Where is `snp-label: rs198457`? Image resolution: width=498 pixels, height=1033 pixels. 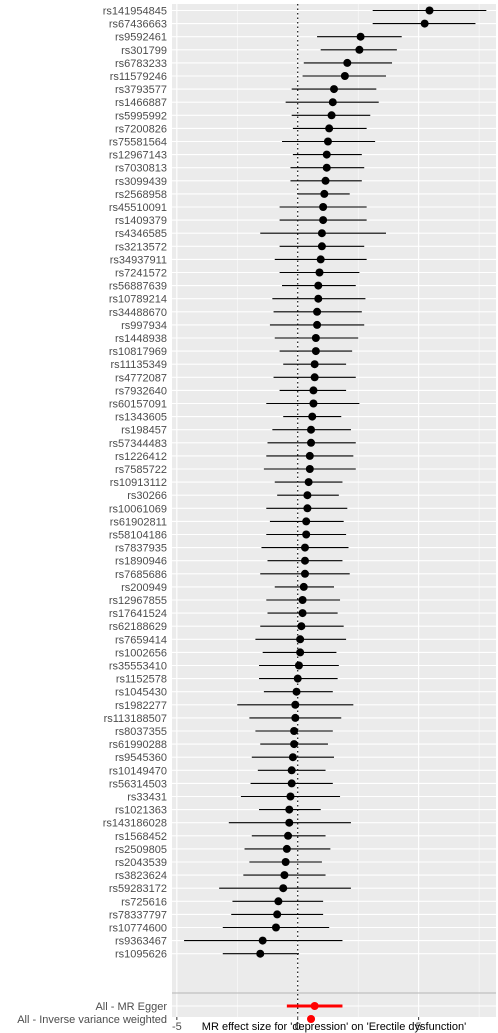 snp-label: rs198457 is located at coordinates (144, 431).